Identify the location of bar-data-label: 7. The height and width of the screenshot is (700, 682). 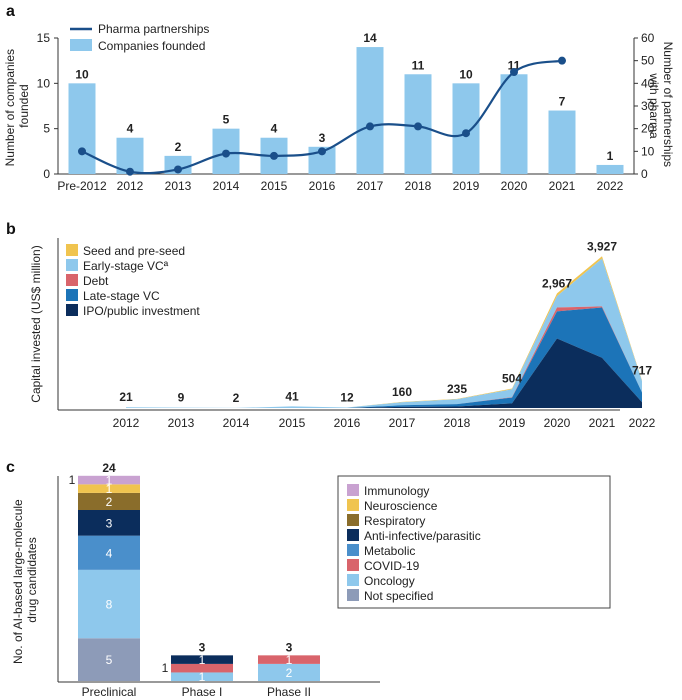
(562, 102).